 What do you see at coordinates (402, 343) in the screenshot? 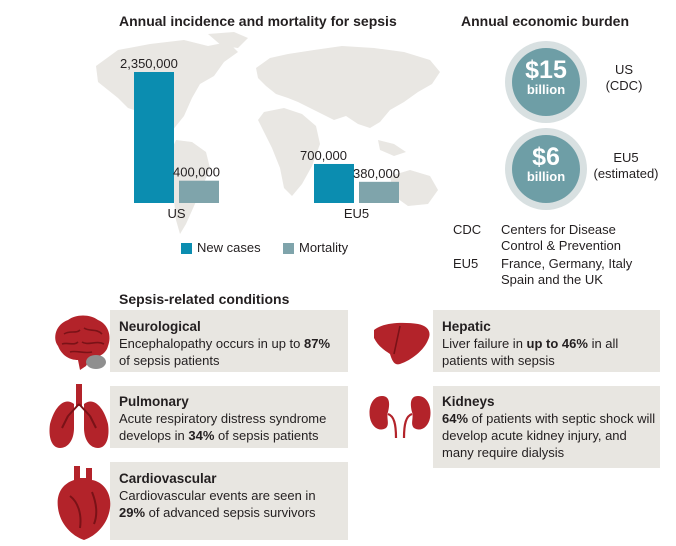
I see `liver-icon` at bounding box center [402, 343].